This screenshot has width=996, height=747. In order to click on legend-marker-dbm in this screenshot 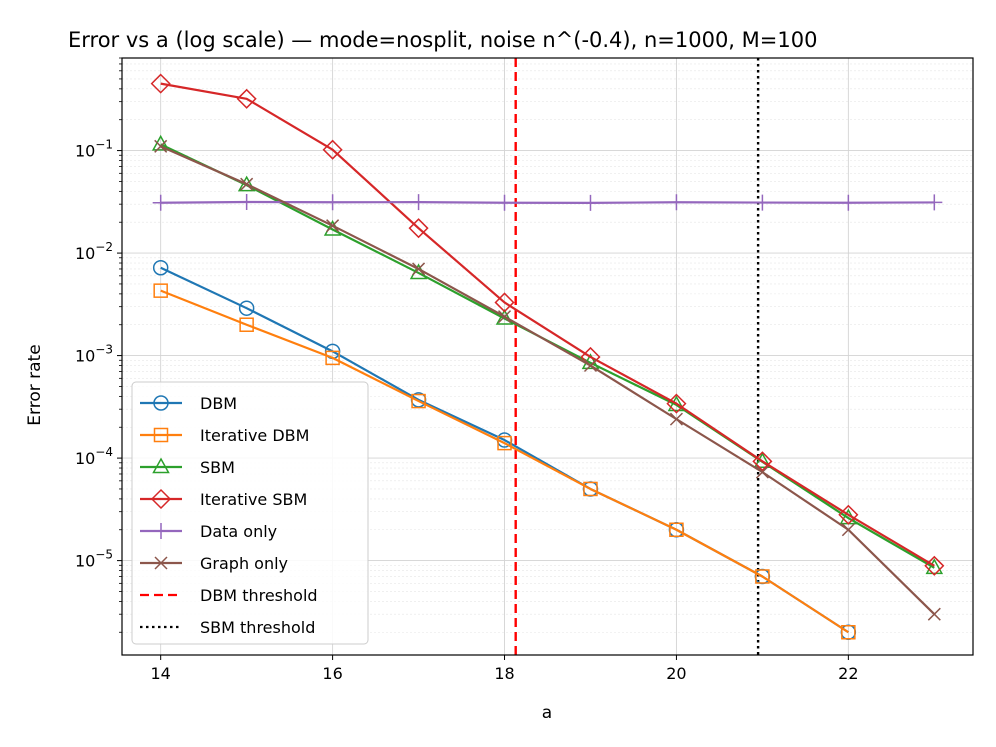, I will do `click(161, 403)`.